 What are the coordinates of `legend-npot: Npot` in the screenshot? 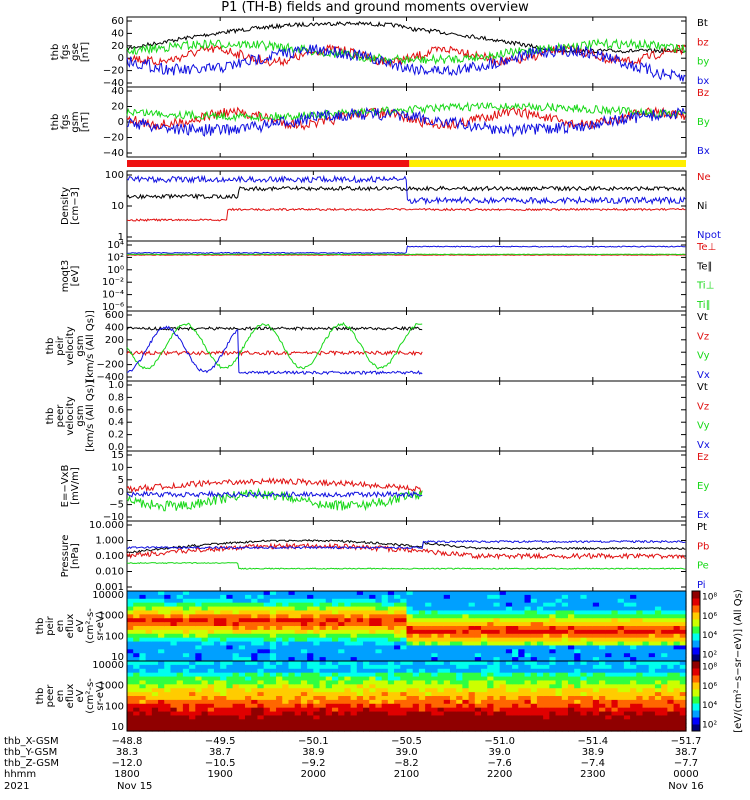 It's located at (709, 235).